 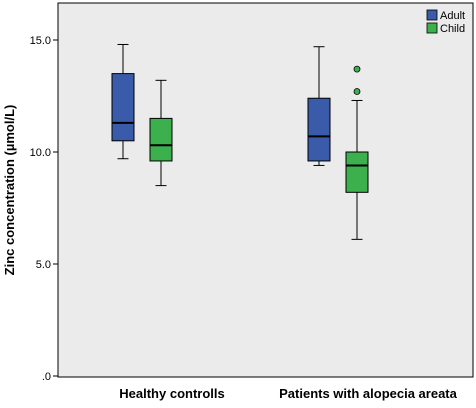 I want to click on series-0-cat-1-box, so click(x=319, y=129).